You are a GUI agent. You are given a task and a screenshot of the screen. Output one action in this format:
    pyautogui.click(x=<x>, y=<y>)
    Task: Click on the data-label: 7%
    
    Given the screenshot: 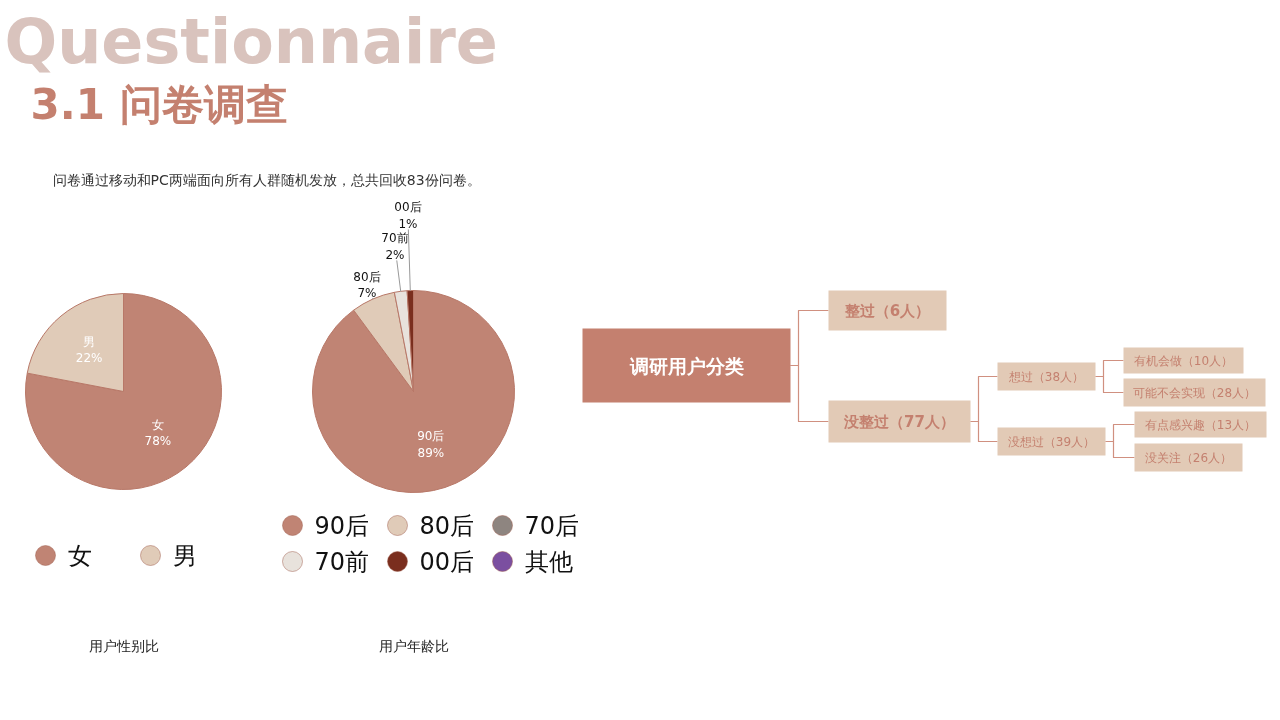 What is the action you would take?
    pyautogui.click(x=367, y=293)
    